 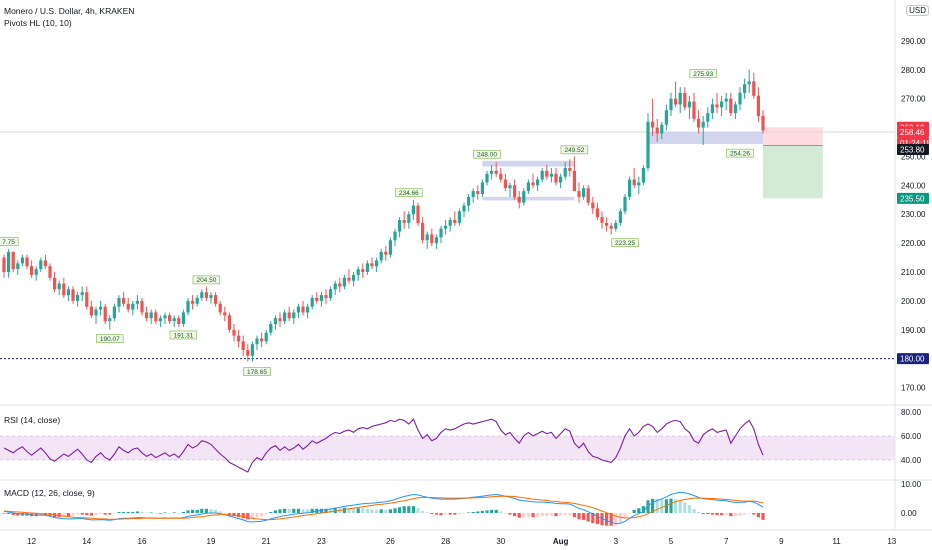 What do you see at coordinates (447, 445) in the screenshot?
I see `rsi-pane` at bounding box center [447, 445].